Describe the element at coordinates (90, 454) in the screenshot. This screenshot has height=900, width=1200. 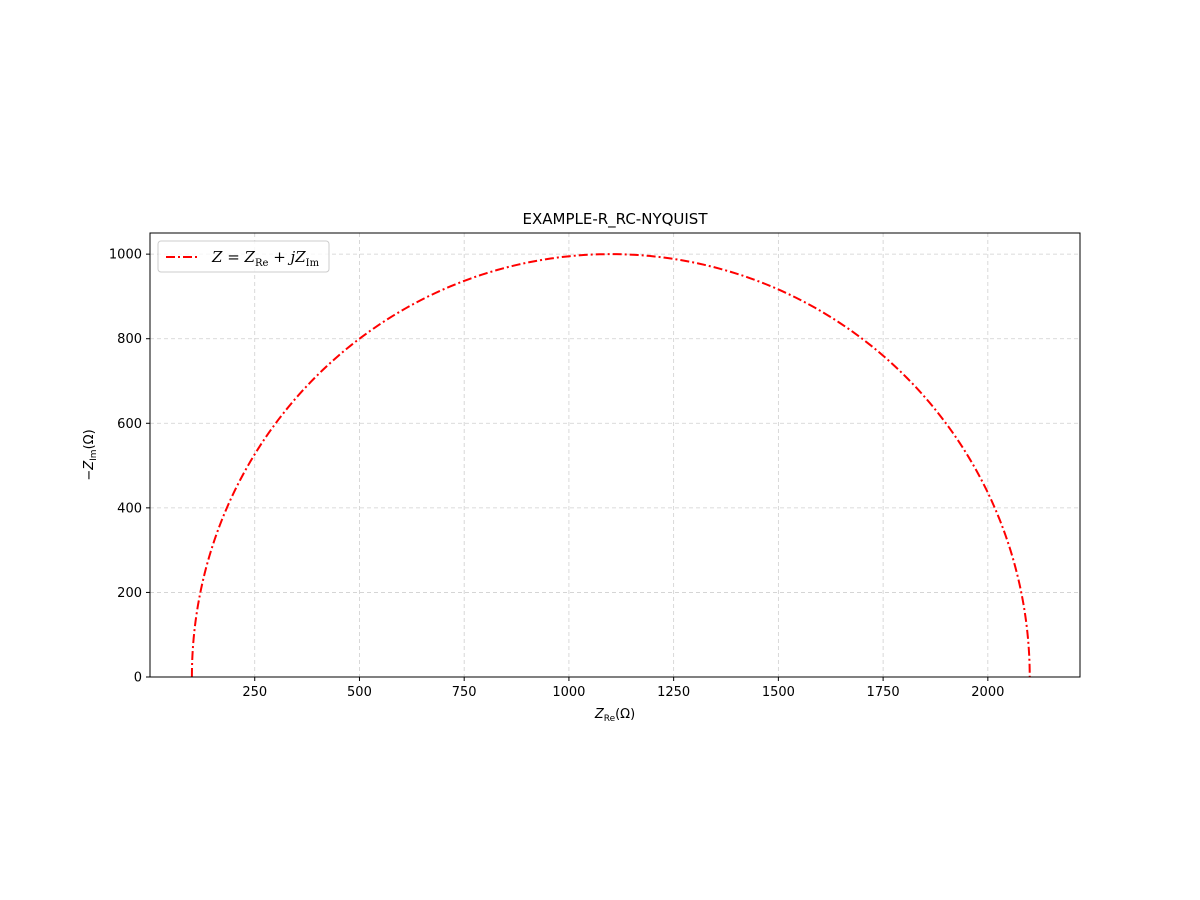
I see `y-axis-label: −ZIm(Ω)` at that location.